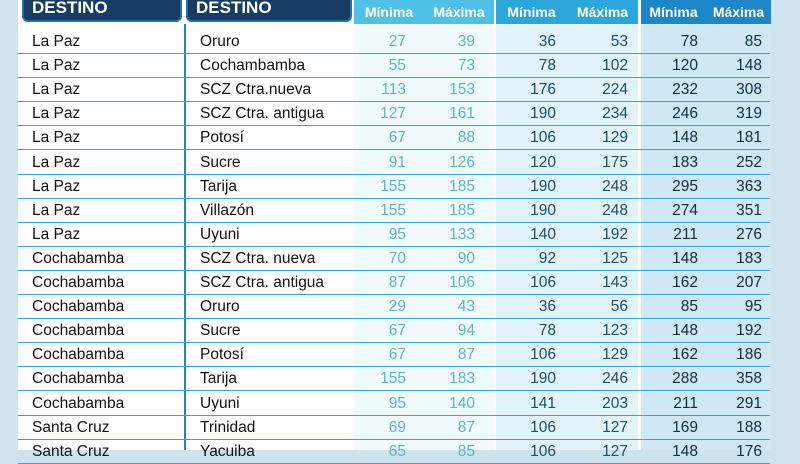 The width and height of the screenshot is (800, 464). I want to click on g2-max-cell: 102, so click(615, 66).